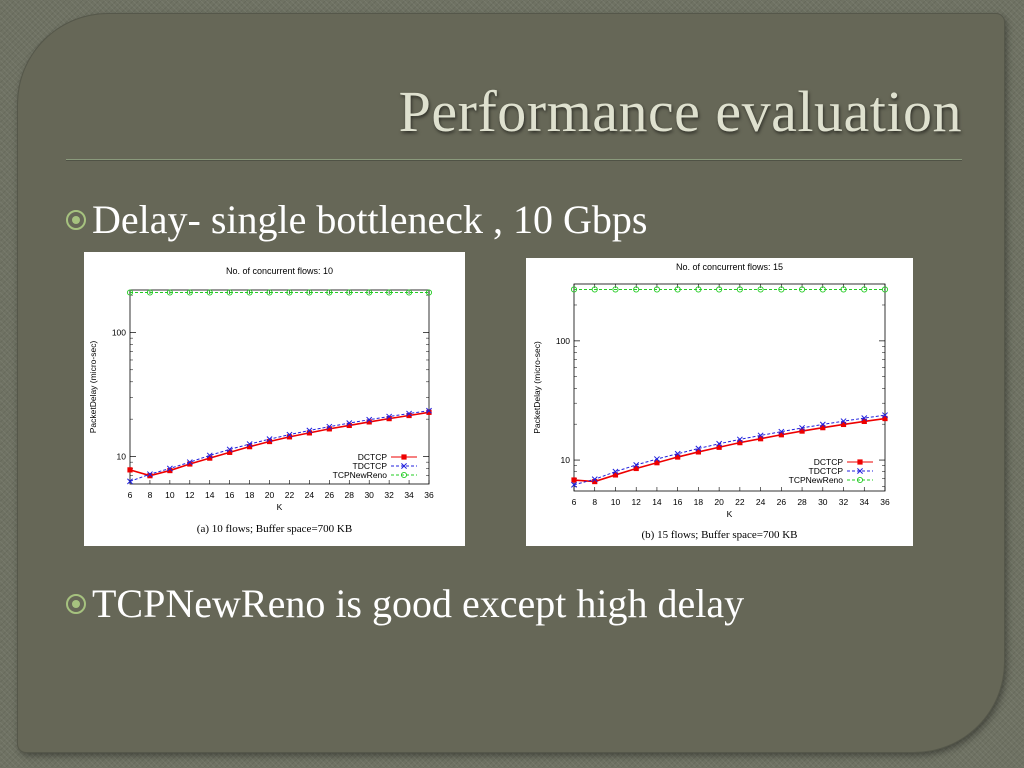  What do you see at coordinates (190, 495) in the screenshot?
I see `x-tick-label: 12` at bounding box center [190, 495].